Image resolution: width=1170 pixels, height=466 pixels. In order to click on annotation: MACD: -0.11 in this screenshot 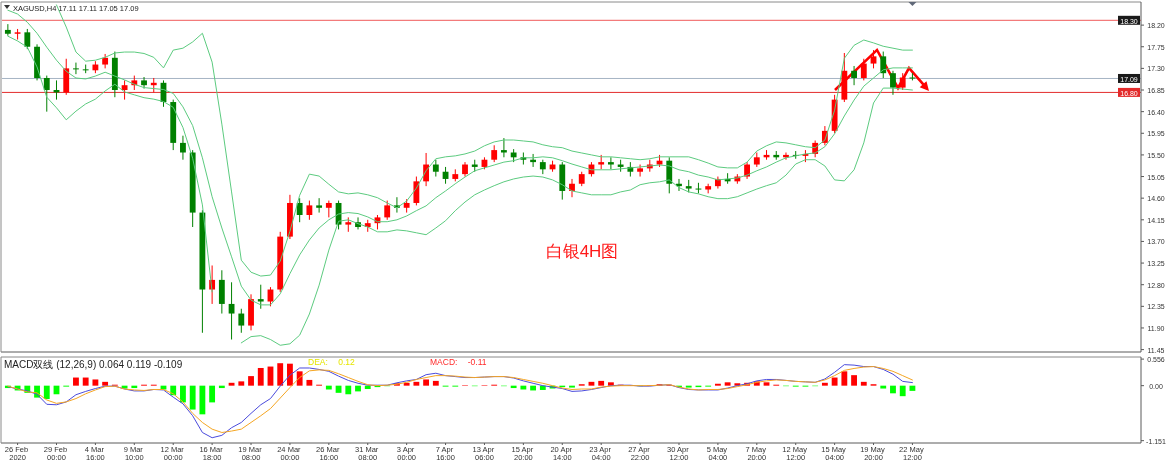, I will do `click(458, 361)`.